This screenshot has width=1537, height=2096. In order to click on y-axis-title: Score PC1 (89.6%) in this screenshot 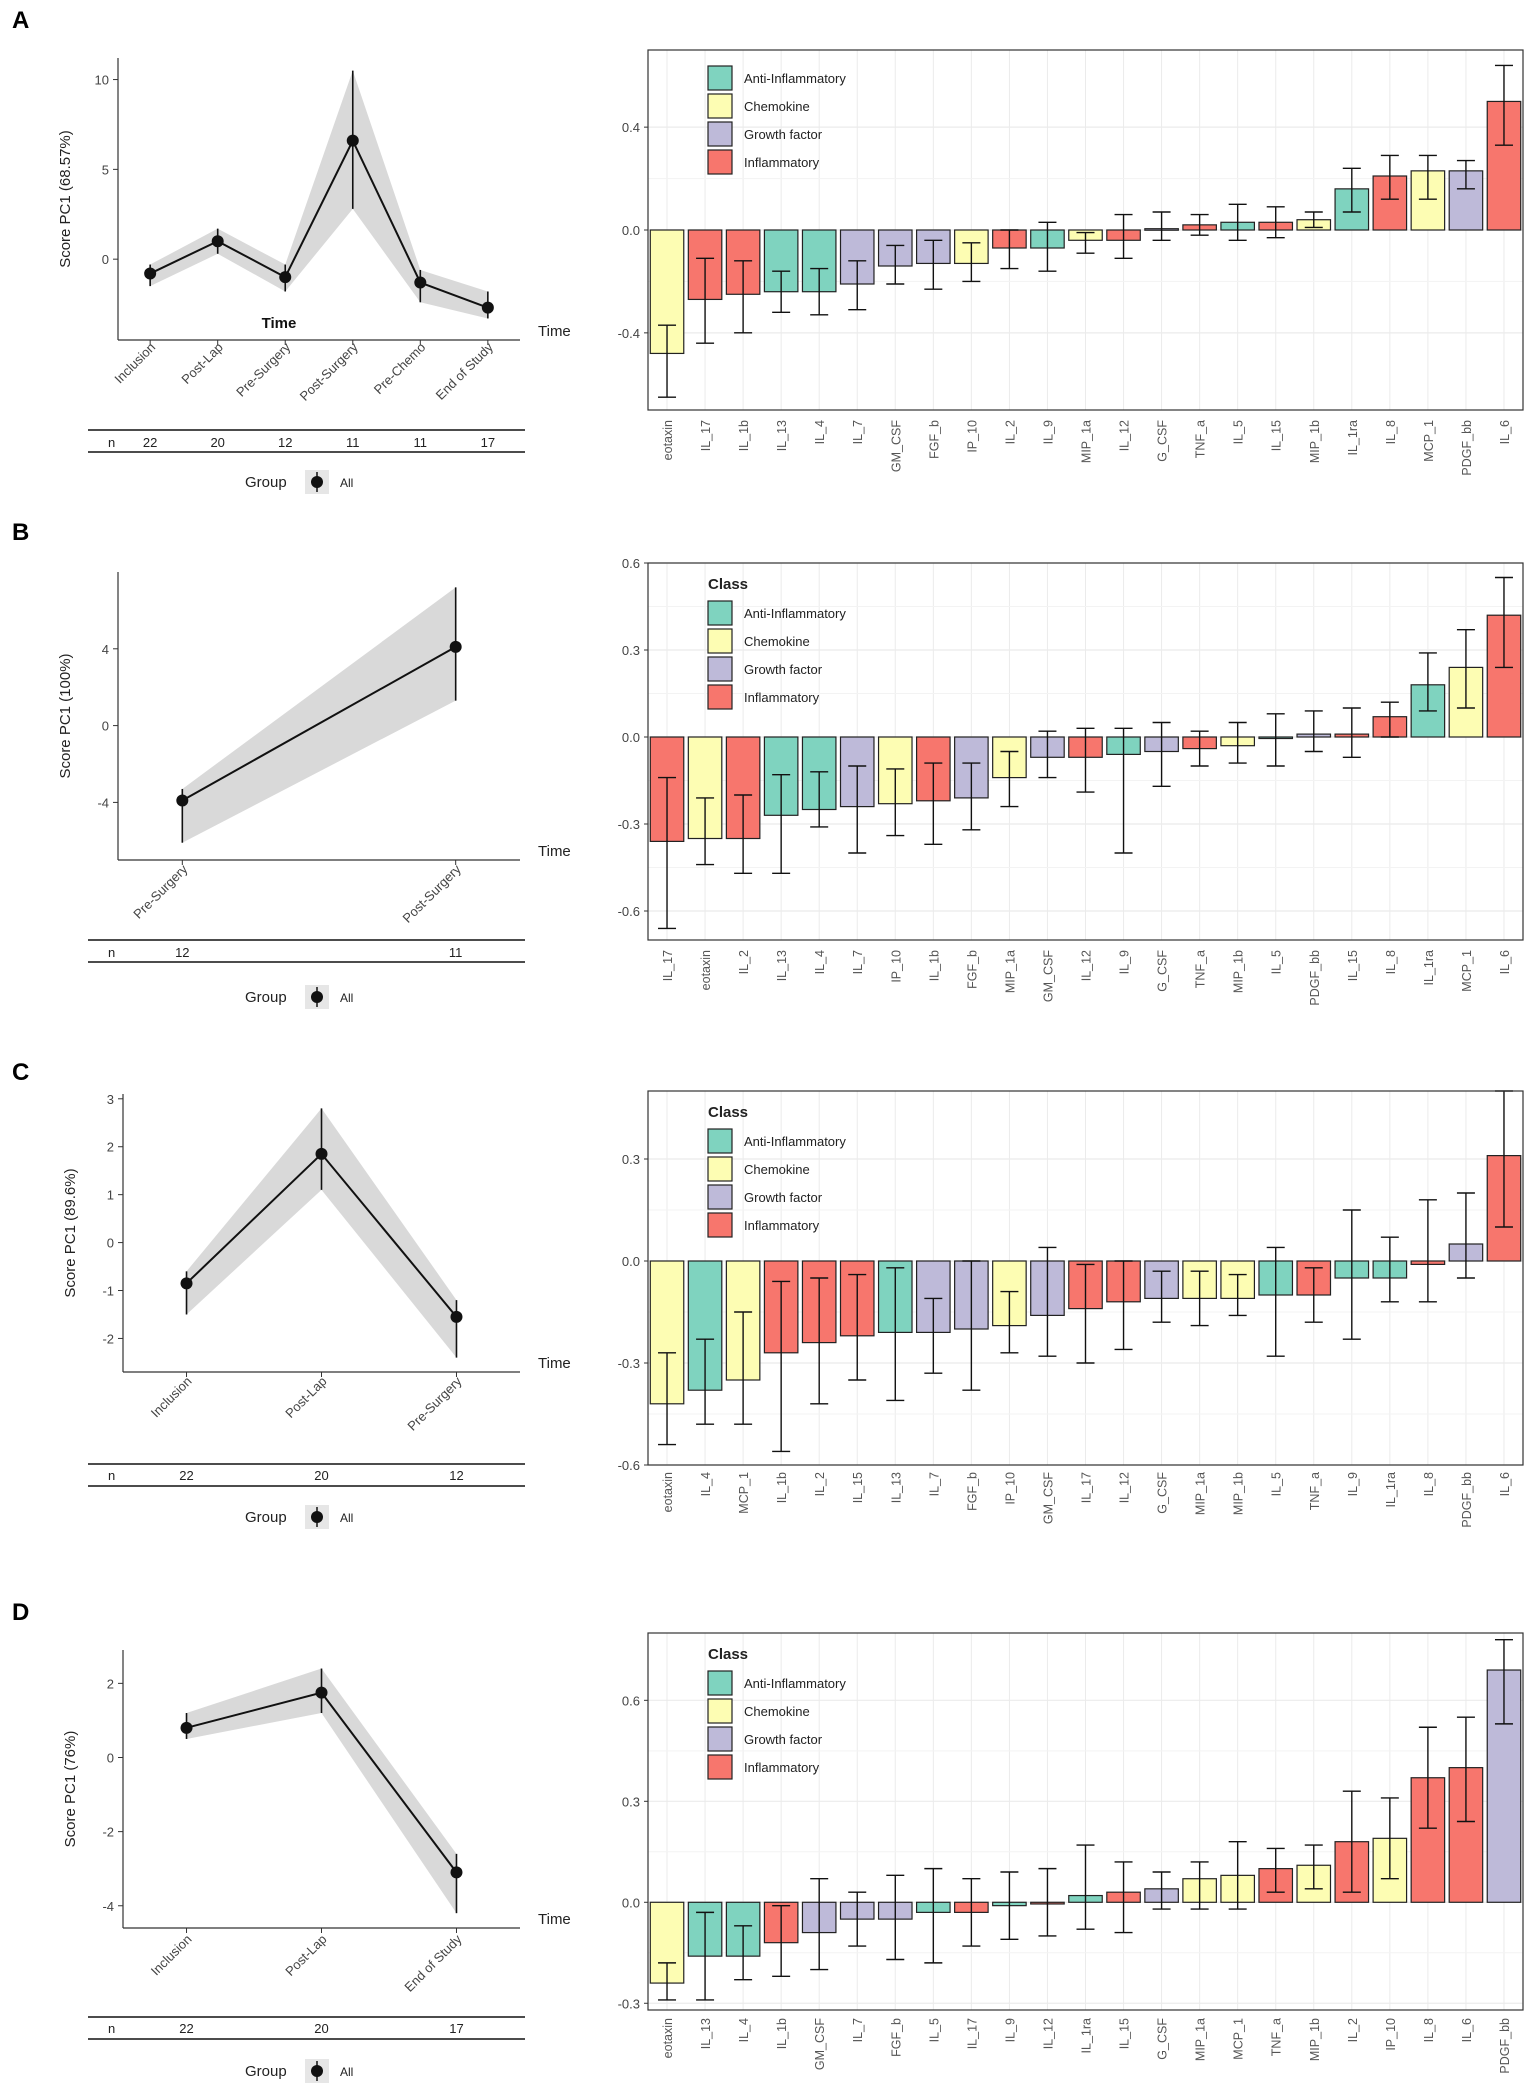, I will do `click(70, 1232)`.